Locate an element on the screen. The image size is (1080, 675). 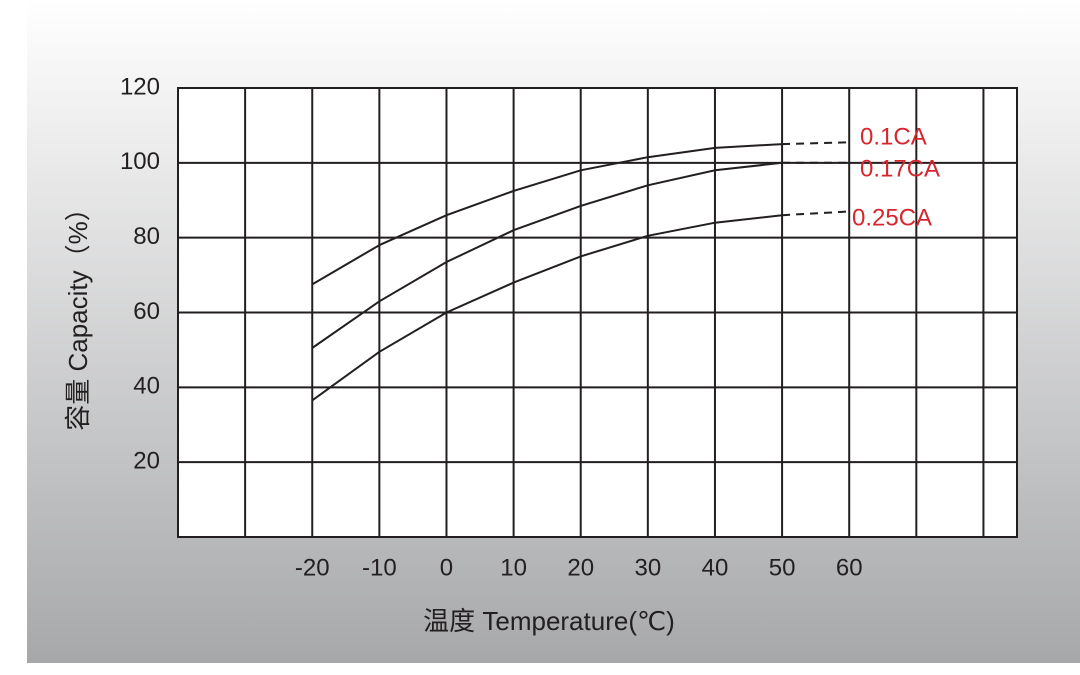
series-label: 0.17CA is located at coordinates (900, 168).